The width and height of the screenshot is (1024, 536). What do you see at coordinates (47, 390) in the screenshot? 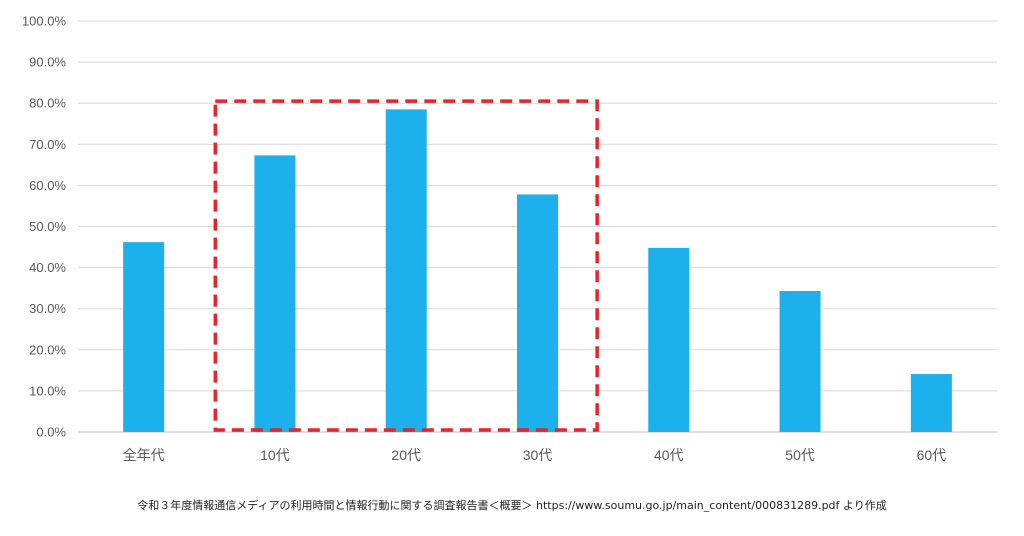
I see `y-tick-label: 10.0%` at bounding box center [47, 390].